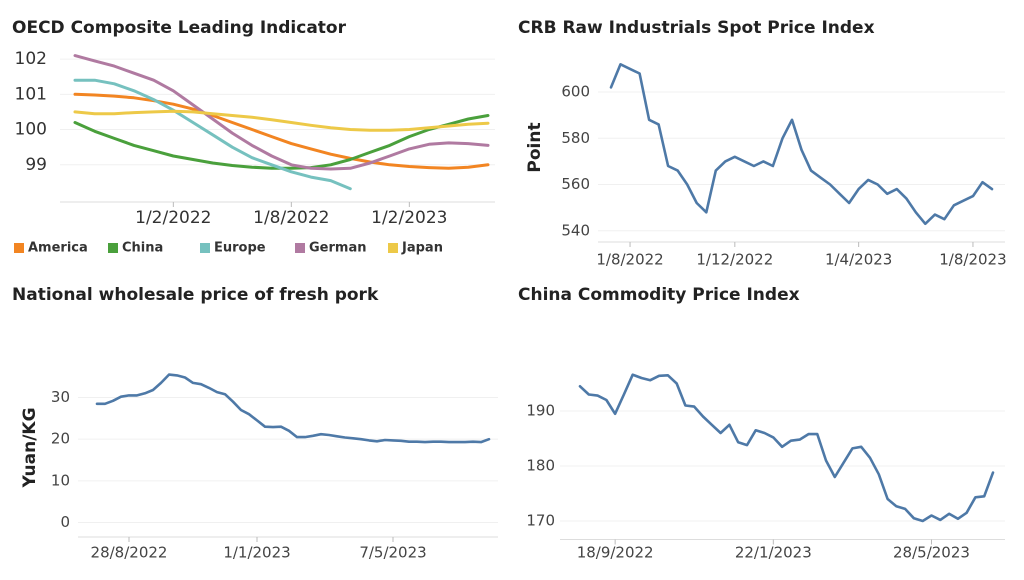 The width and height of the screenshot is (1024, 580). What do you see at coordinates (734, 260) in the screenshot?
I see `x-tick-label: 1/12/2022` at bounding box center [734, 260].